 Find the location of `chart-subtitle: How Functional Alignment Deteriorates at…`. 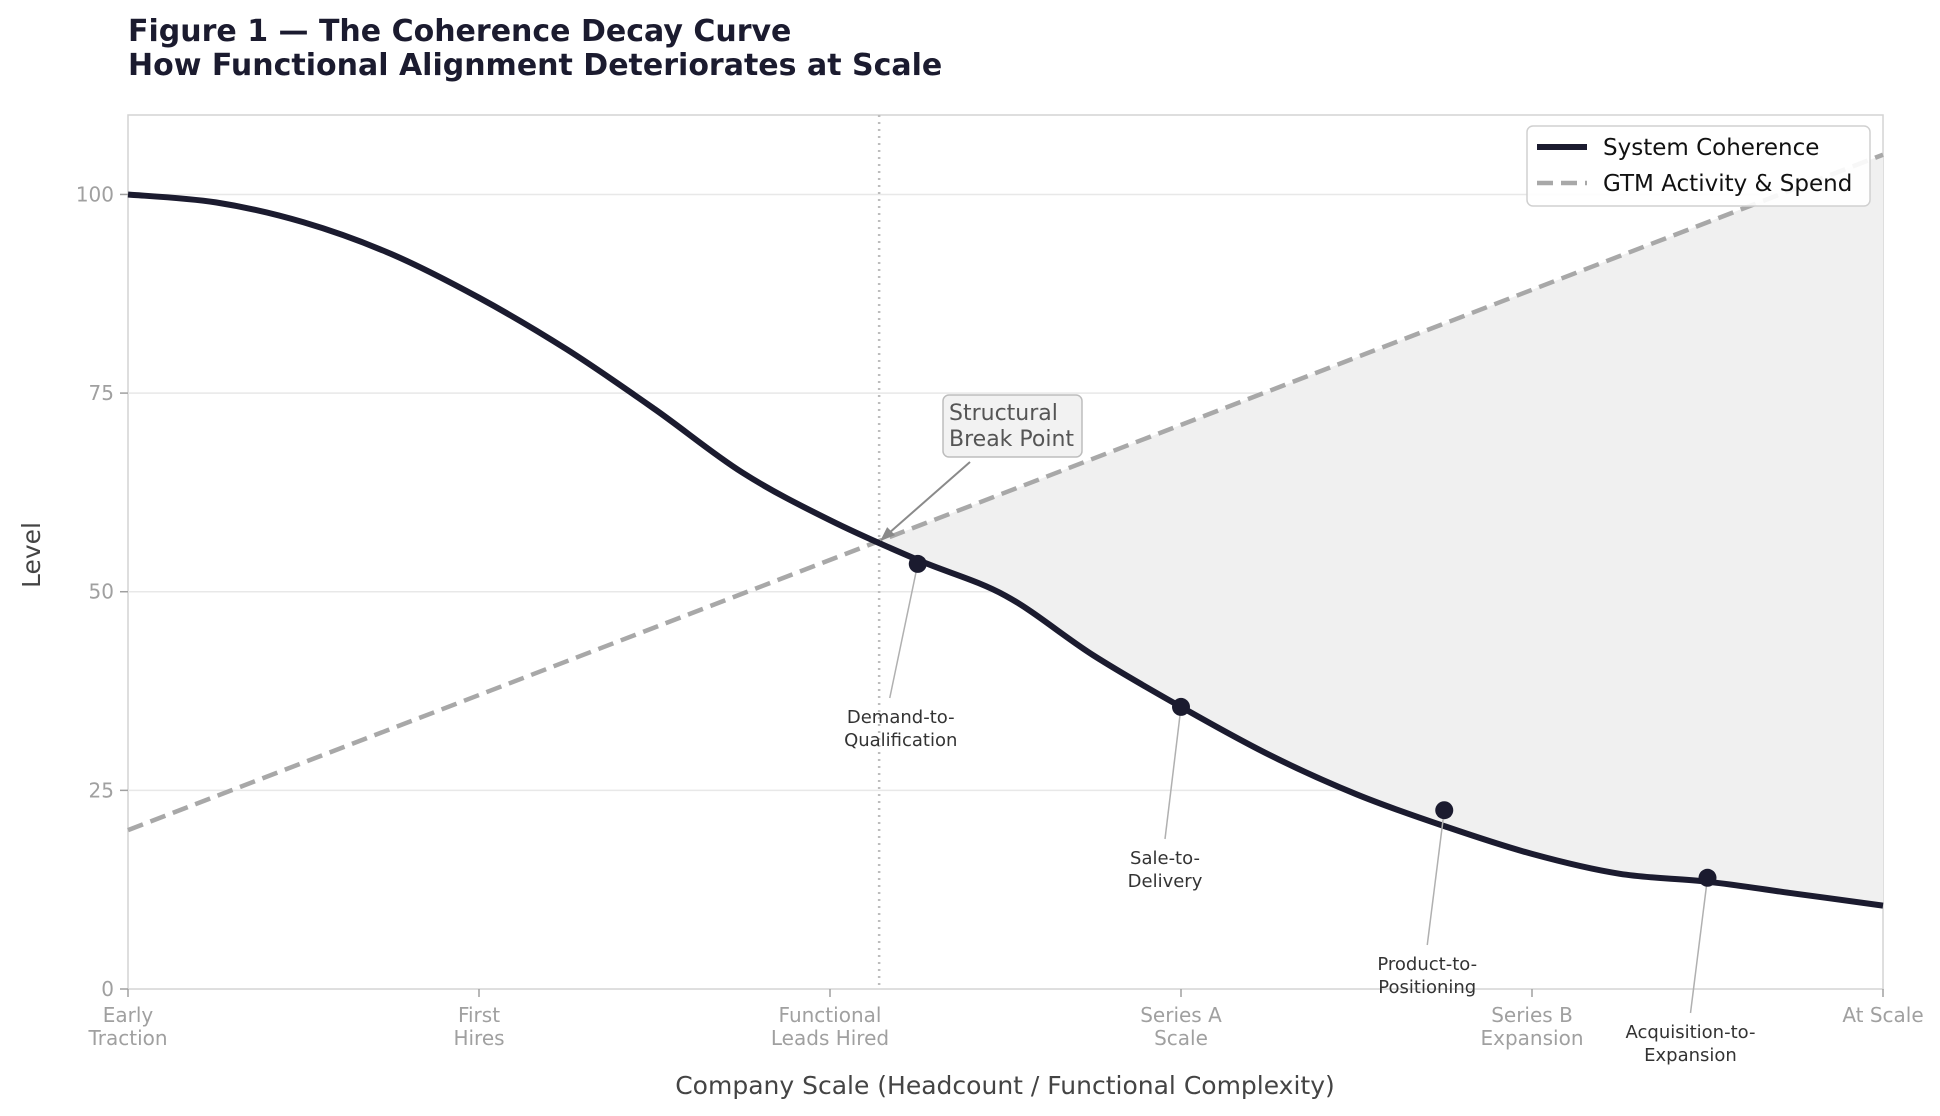

chart-subtitle: How Functional Alignment Deteriorates at… is located at coordinates (535, 65).